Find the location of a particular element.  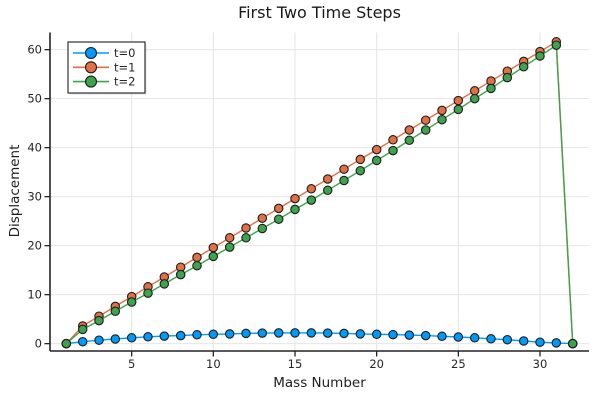

x-tick-label: 10 is located at coordinates (213, 364).